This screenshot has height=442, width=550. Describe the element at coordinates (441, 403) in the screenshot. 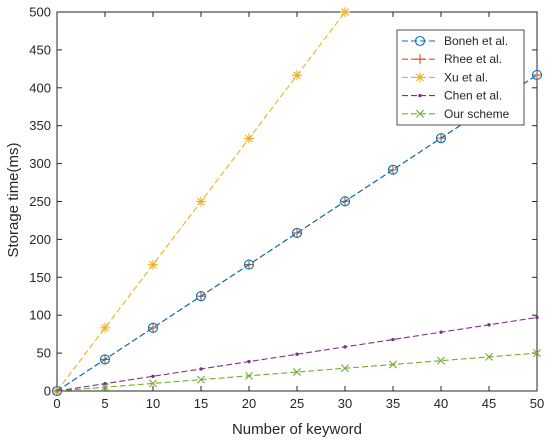

I see `x-tick-label: 40` at that location.